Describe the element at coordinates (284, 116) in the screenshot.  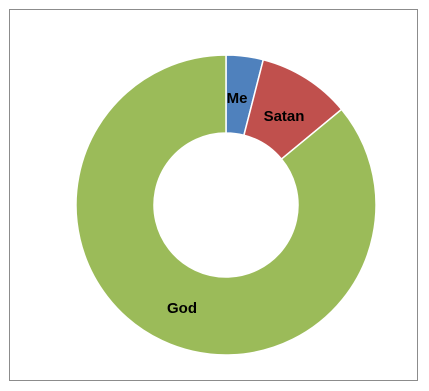
I see `slice-label-satan: Satan` at that location.